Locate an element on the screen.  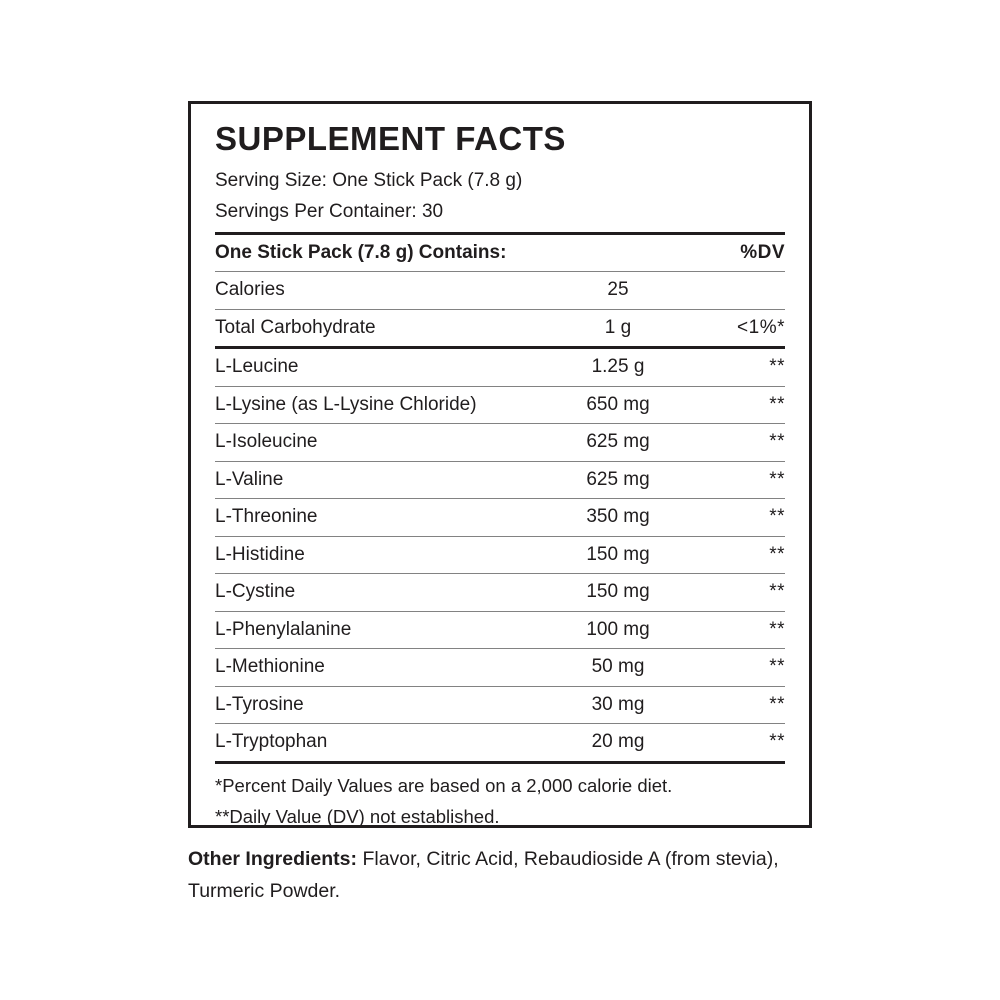
row-name: L-Methionine is located at coordinates (270, 667).